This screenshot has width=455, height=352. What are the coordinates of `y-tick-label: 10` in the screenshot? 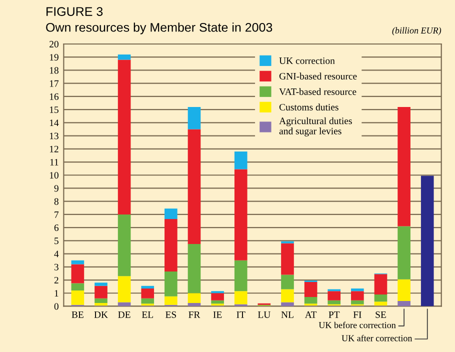 It's located at (54, 175).